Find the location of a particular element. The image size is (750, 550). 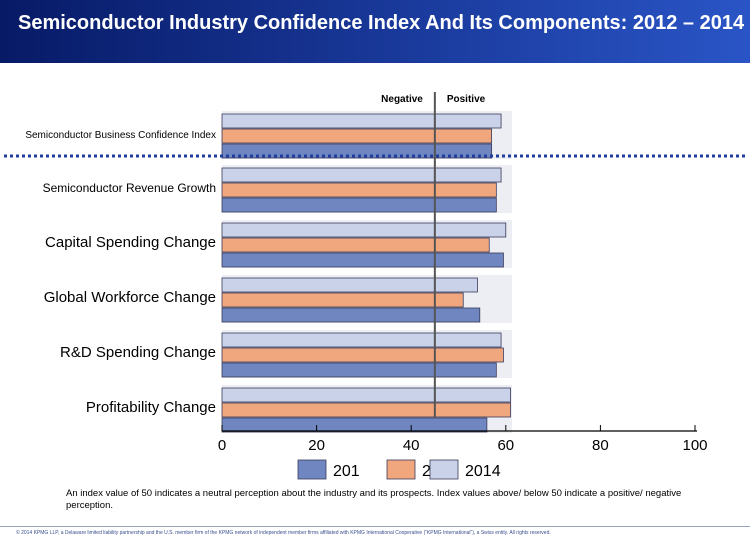

x-tick-label: 100 is located at coordinates (694, 445).